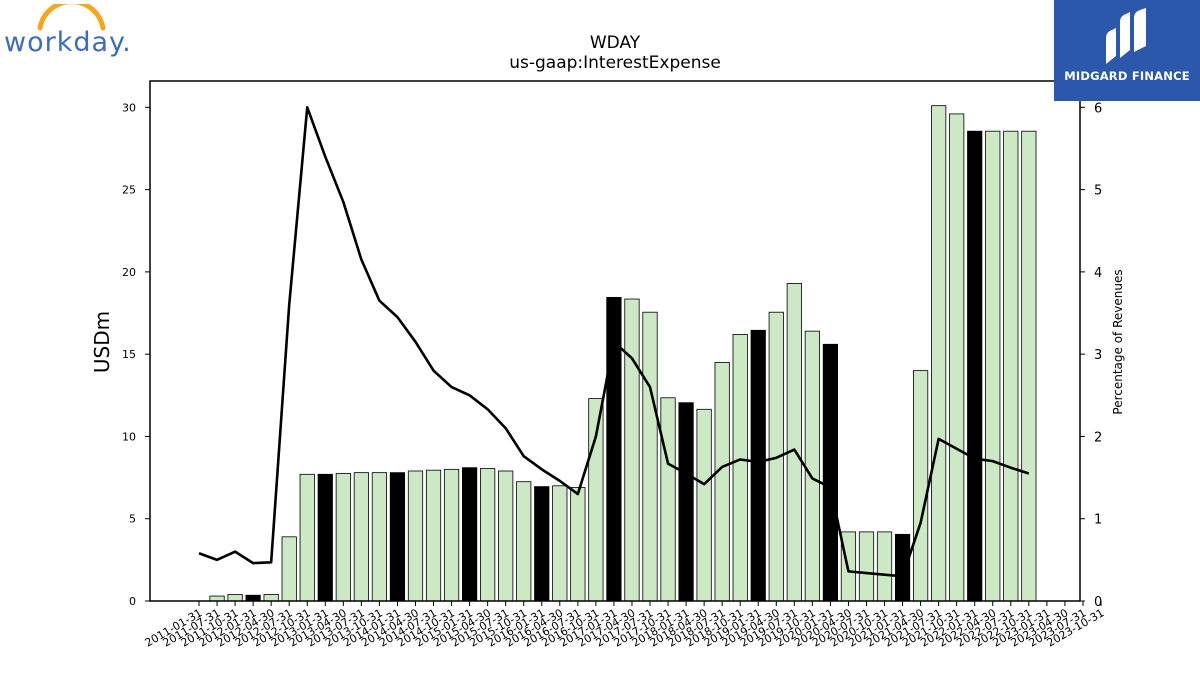 This screenshot has width=1200, height=675. I want to click on y-tick-label: 30, so click(129, 107).